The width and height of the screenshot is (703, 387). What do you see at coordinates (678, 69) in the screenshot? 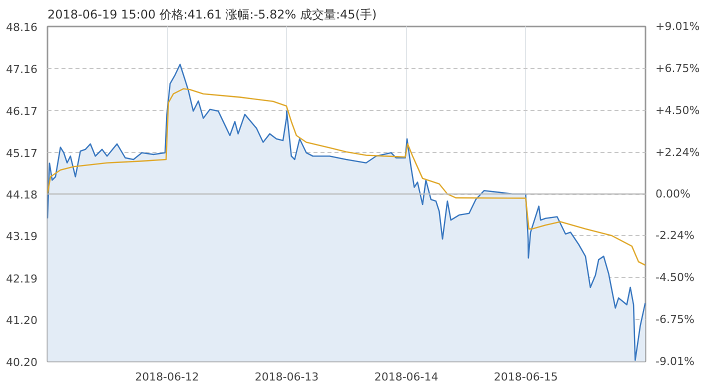
I see `y2-tick-label: +6.75%` at bounding box center [678, 69].